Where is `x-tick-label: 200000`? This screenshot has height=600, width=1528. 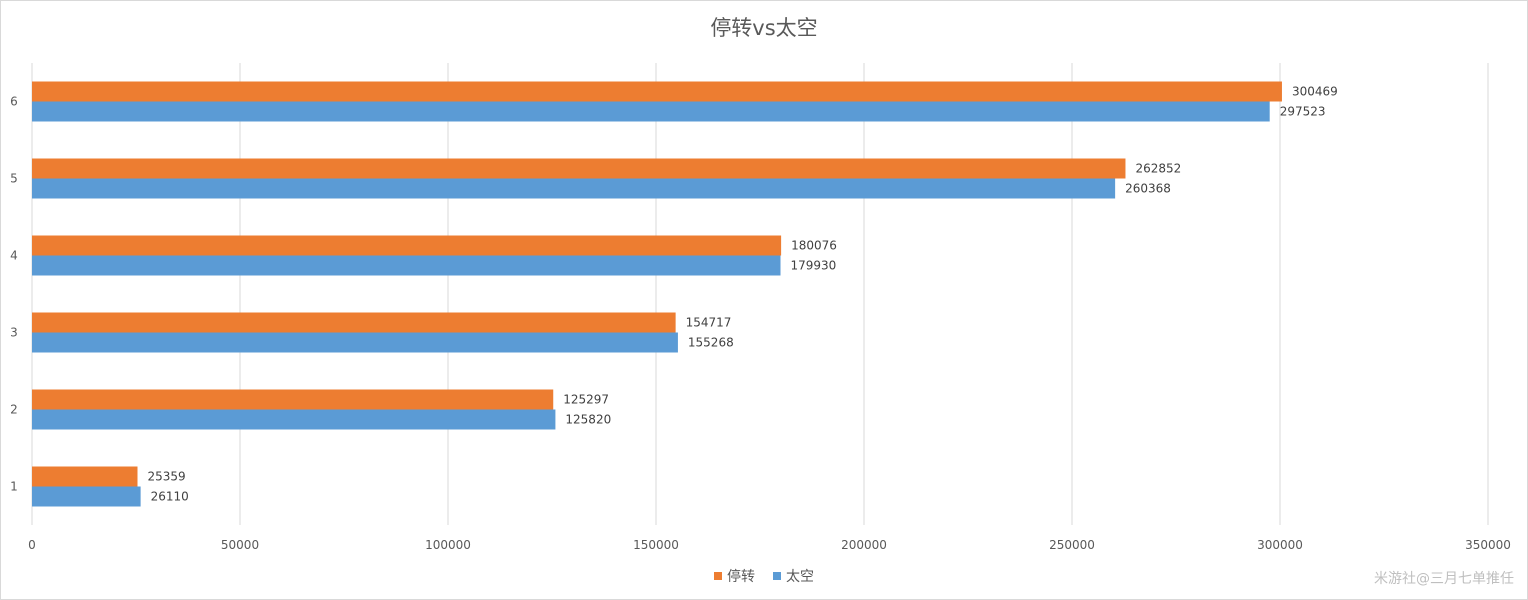
x-tick-label: 200000 is located at coordinates (864, 545).